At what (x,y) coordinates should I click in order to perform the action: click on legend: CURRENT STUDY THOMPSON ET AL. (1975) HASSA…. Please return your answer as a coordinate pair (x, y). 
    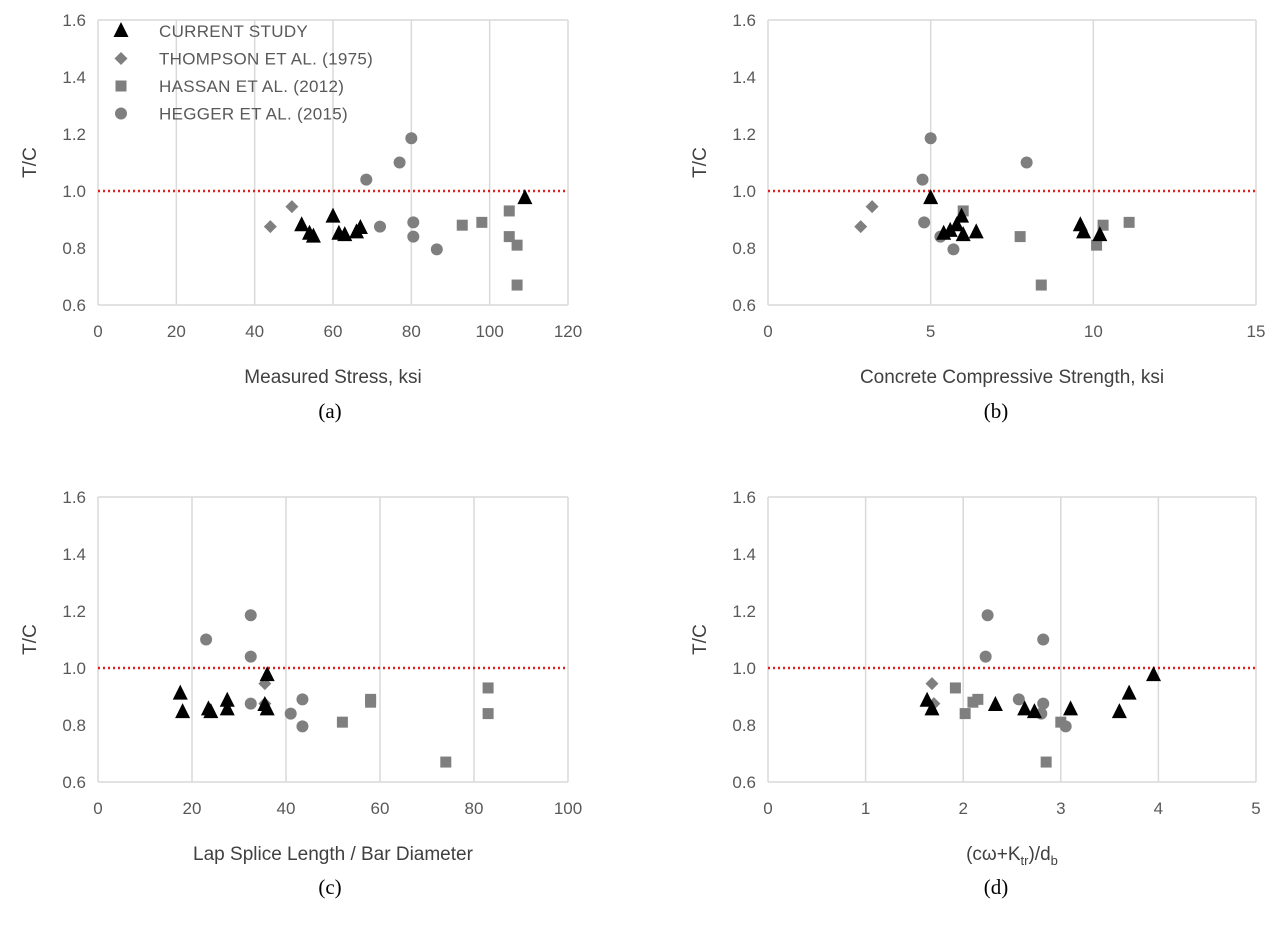
    Looking at the image, I should click on (243, 73).